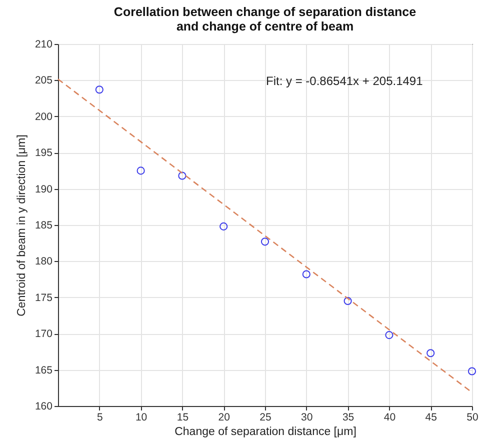  Describe the element at coordinates (345, 81) in the screenshot. I see `annotation: Fit: y = -0.86541x + 205.1491` at that location.